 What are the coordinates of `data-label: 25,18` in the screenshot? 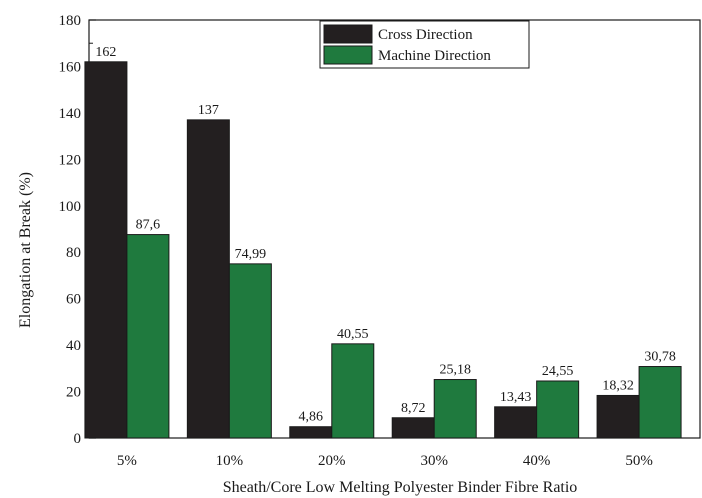 It's located at (455, 370).